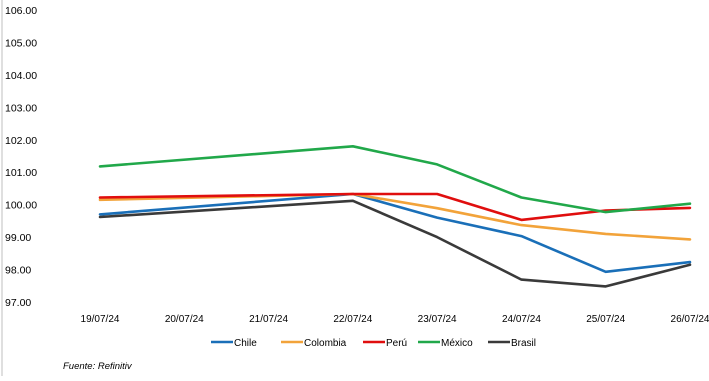  What do you see at coordinates (245, 343) in the screenshot?
I see `legend-label: Chile` at bounding box center [245, 343].